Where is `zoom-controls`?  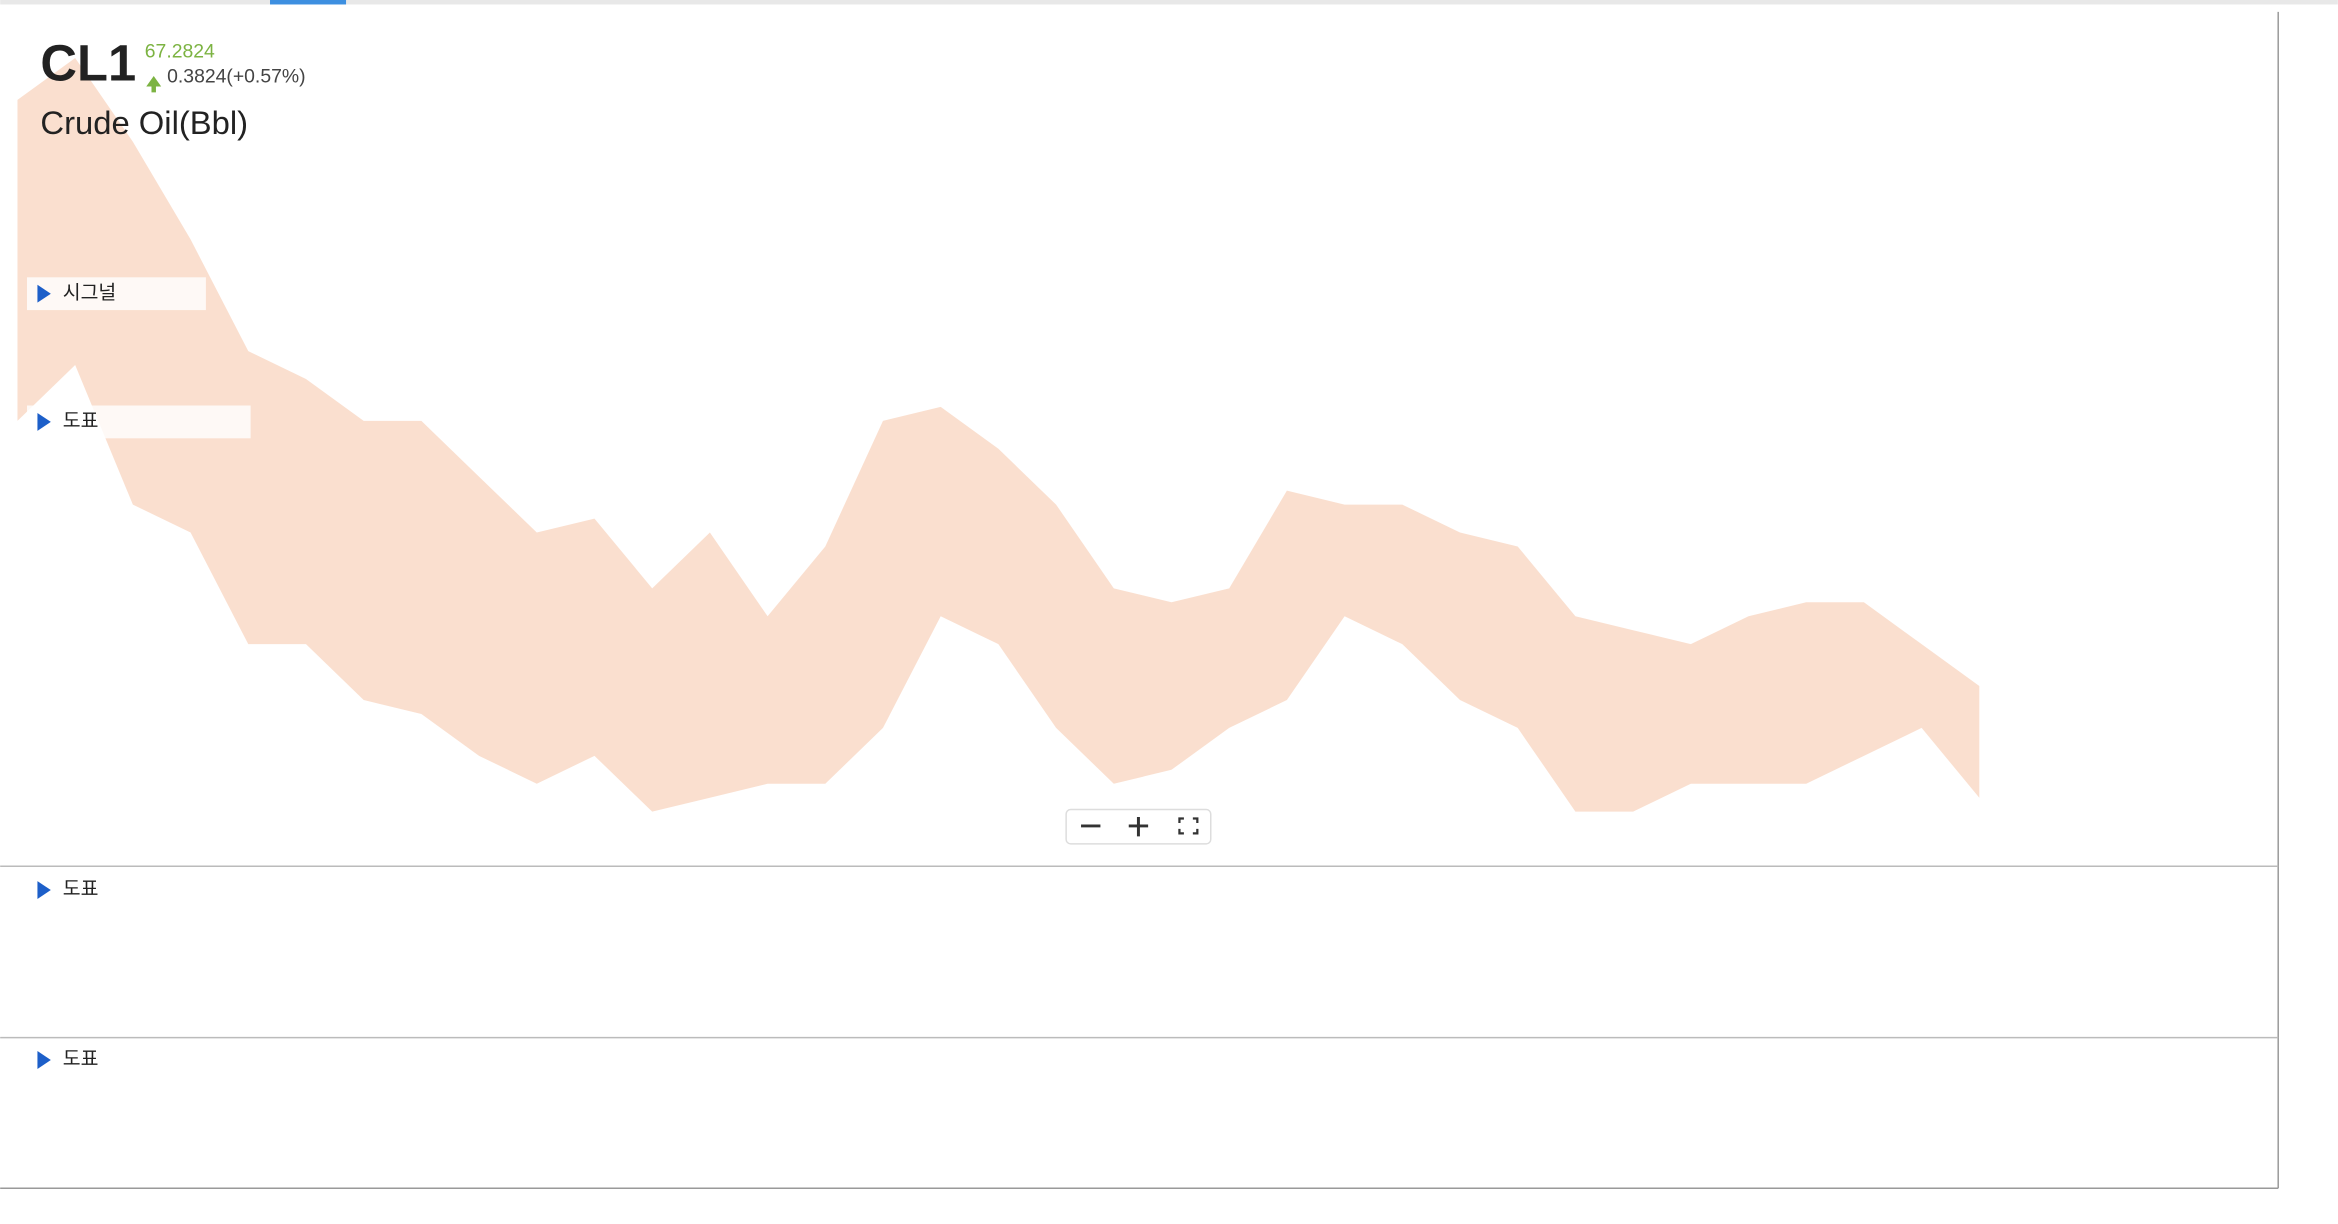
zoom-controls is located at coordinates (1138, 826).